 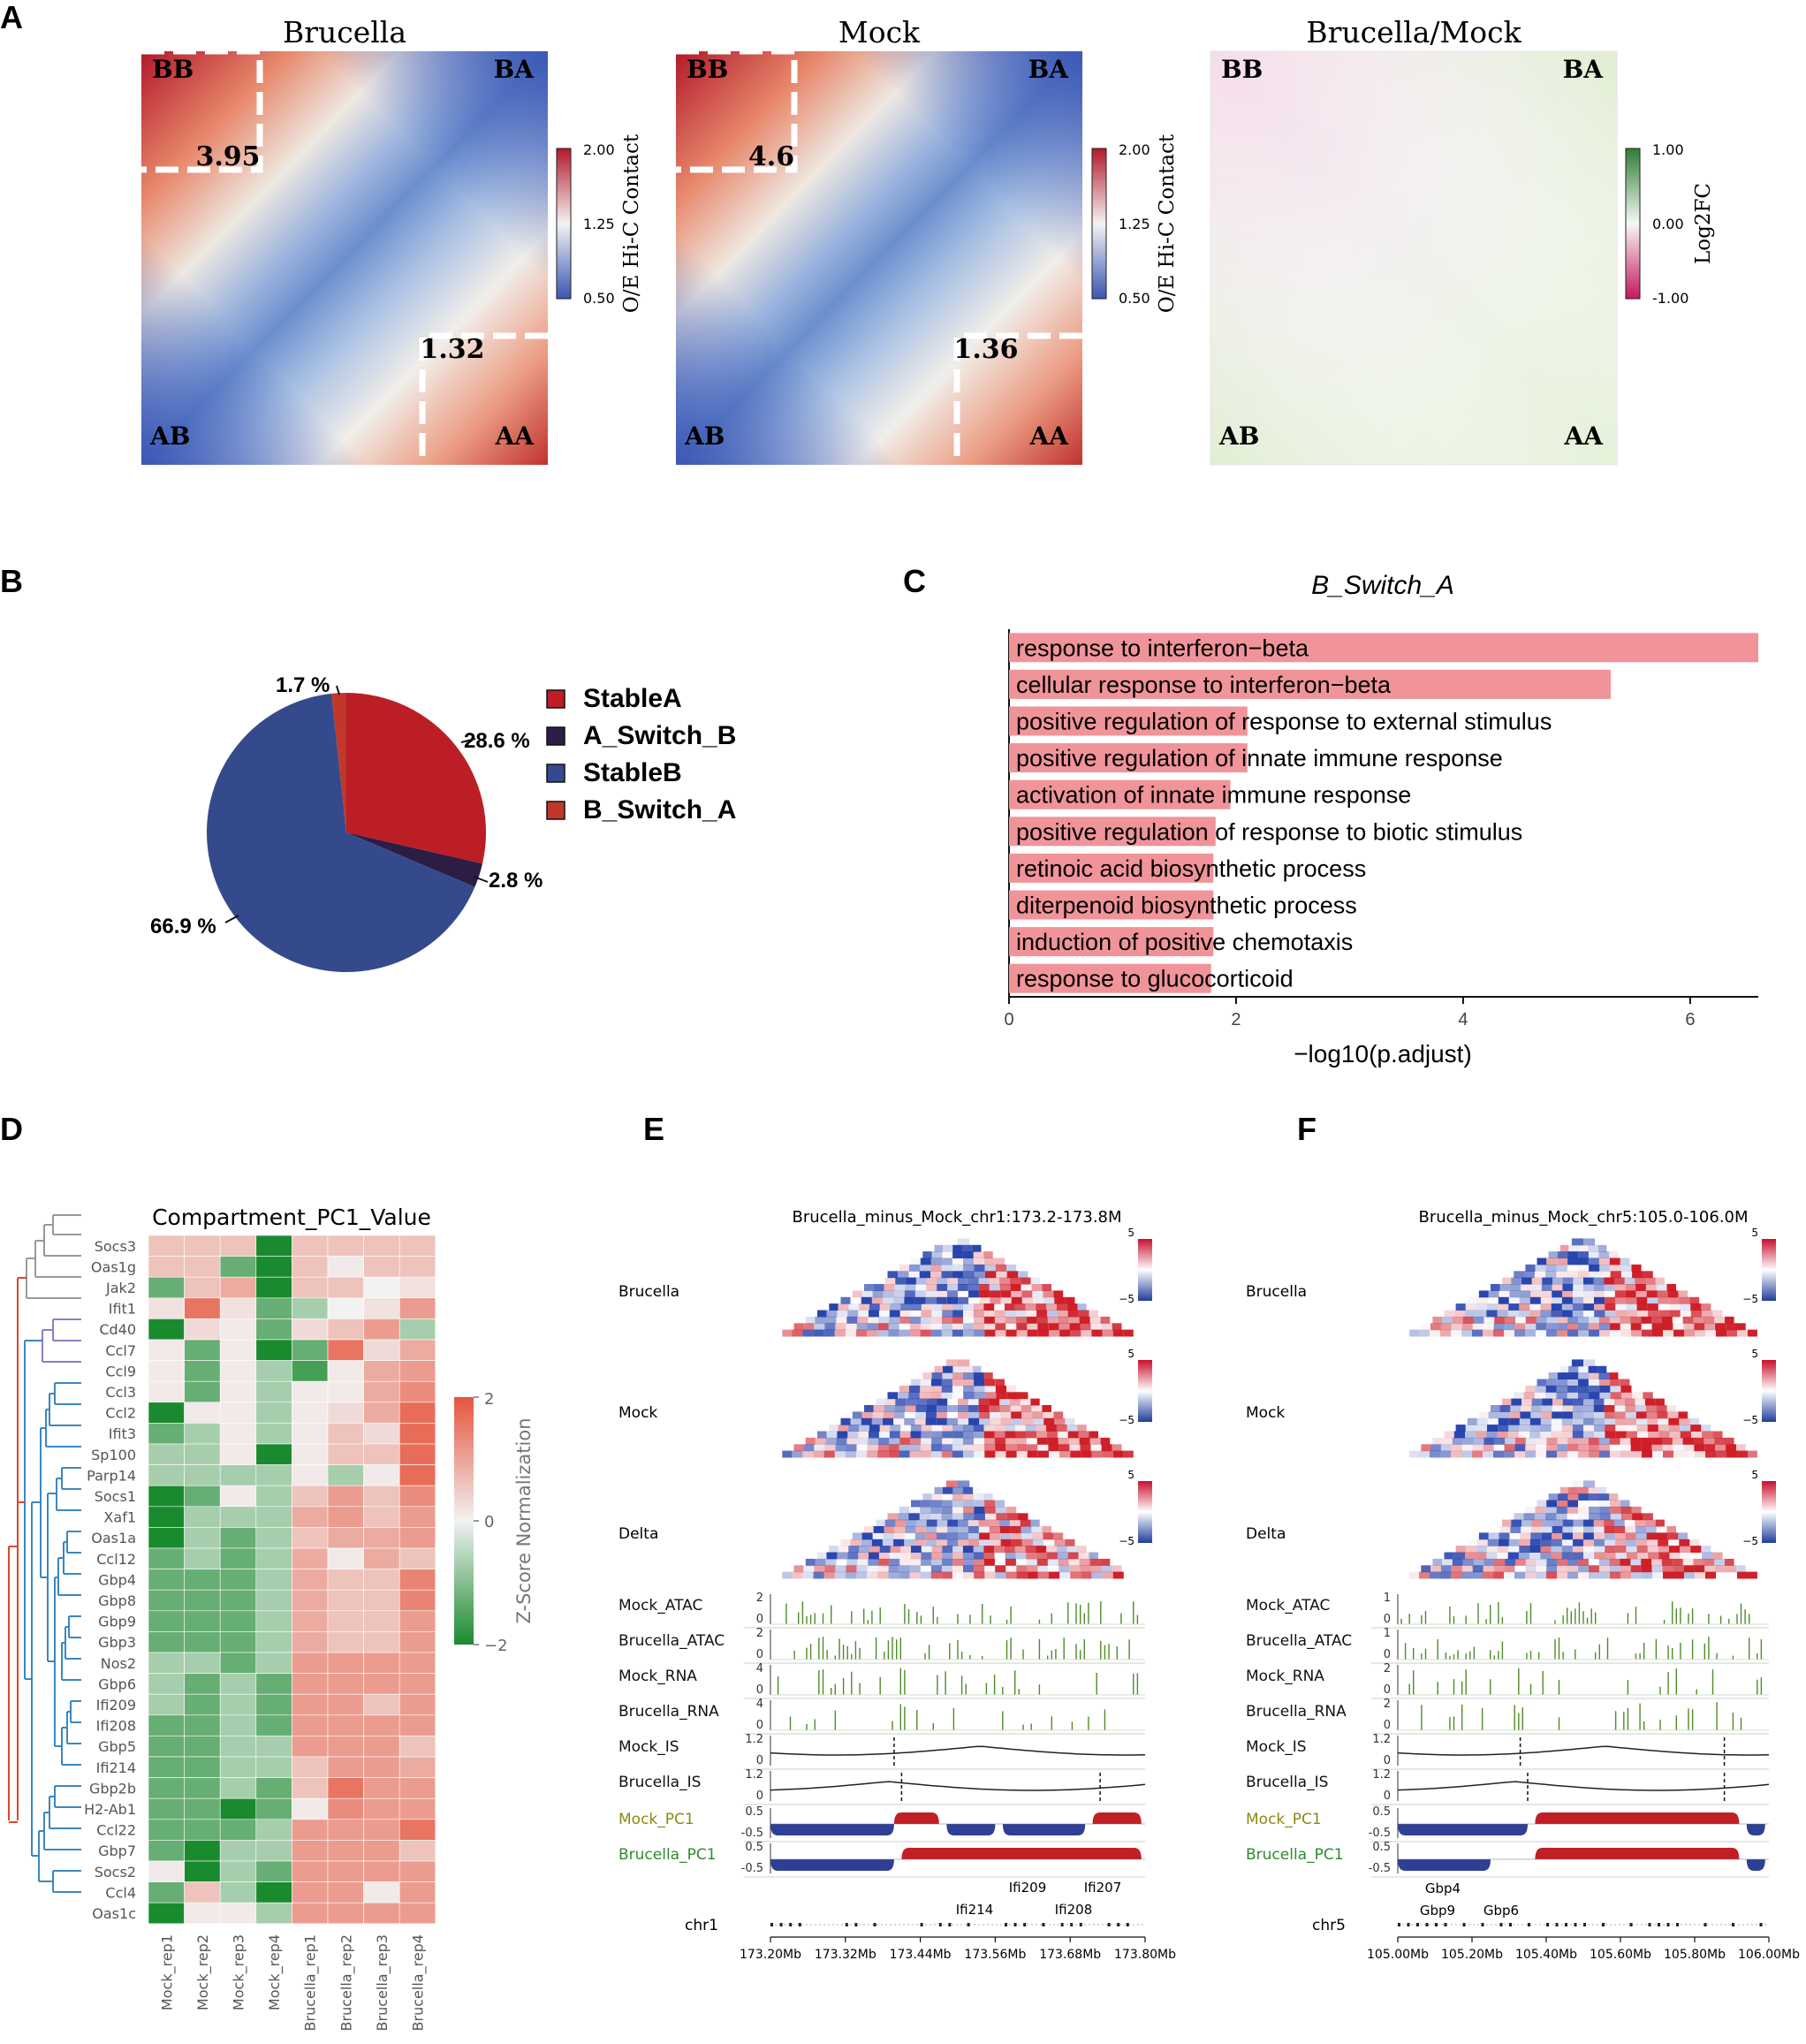 What do you see at coordinates (117, 1851) in the screenshot?
I see `row-label: Gbp7` at bounding box center [117, 1851].